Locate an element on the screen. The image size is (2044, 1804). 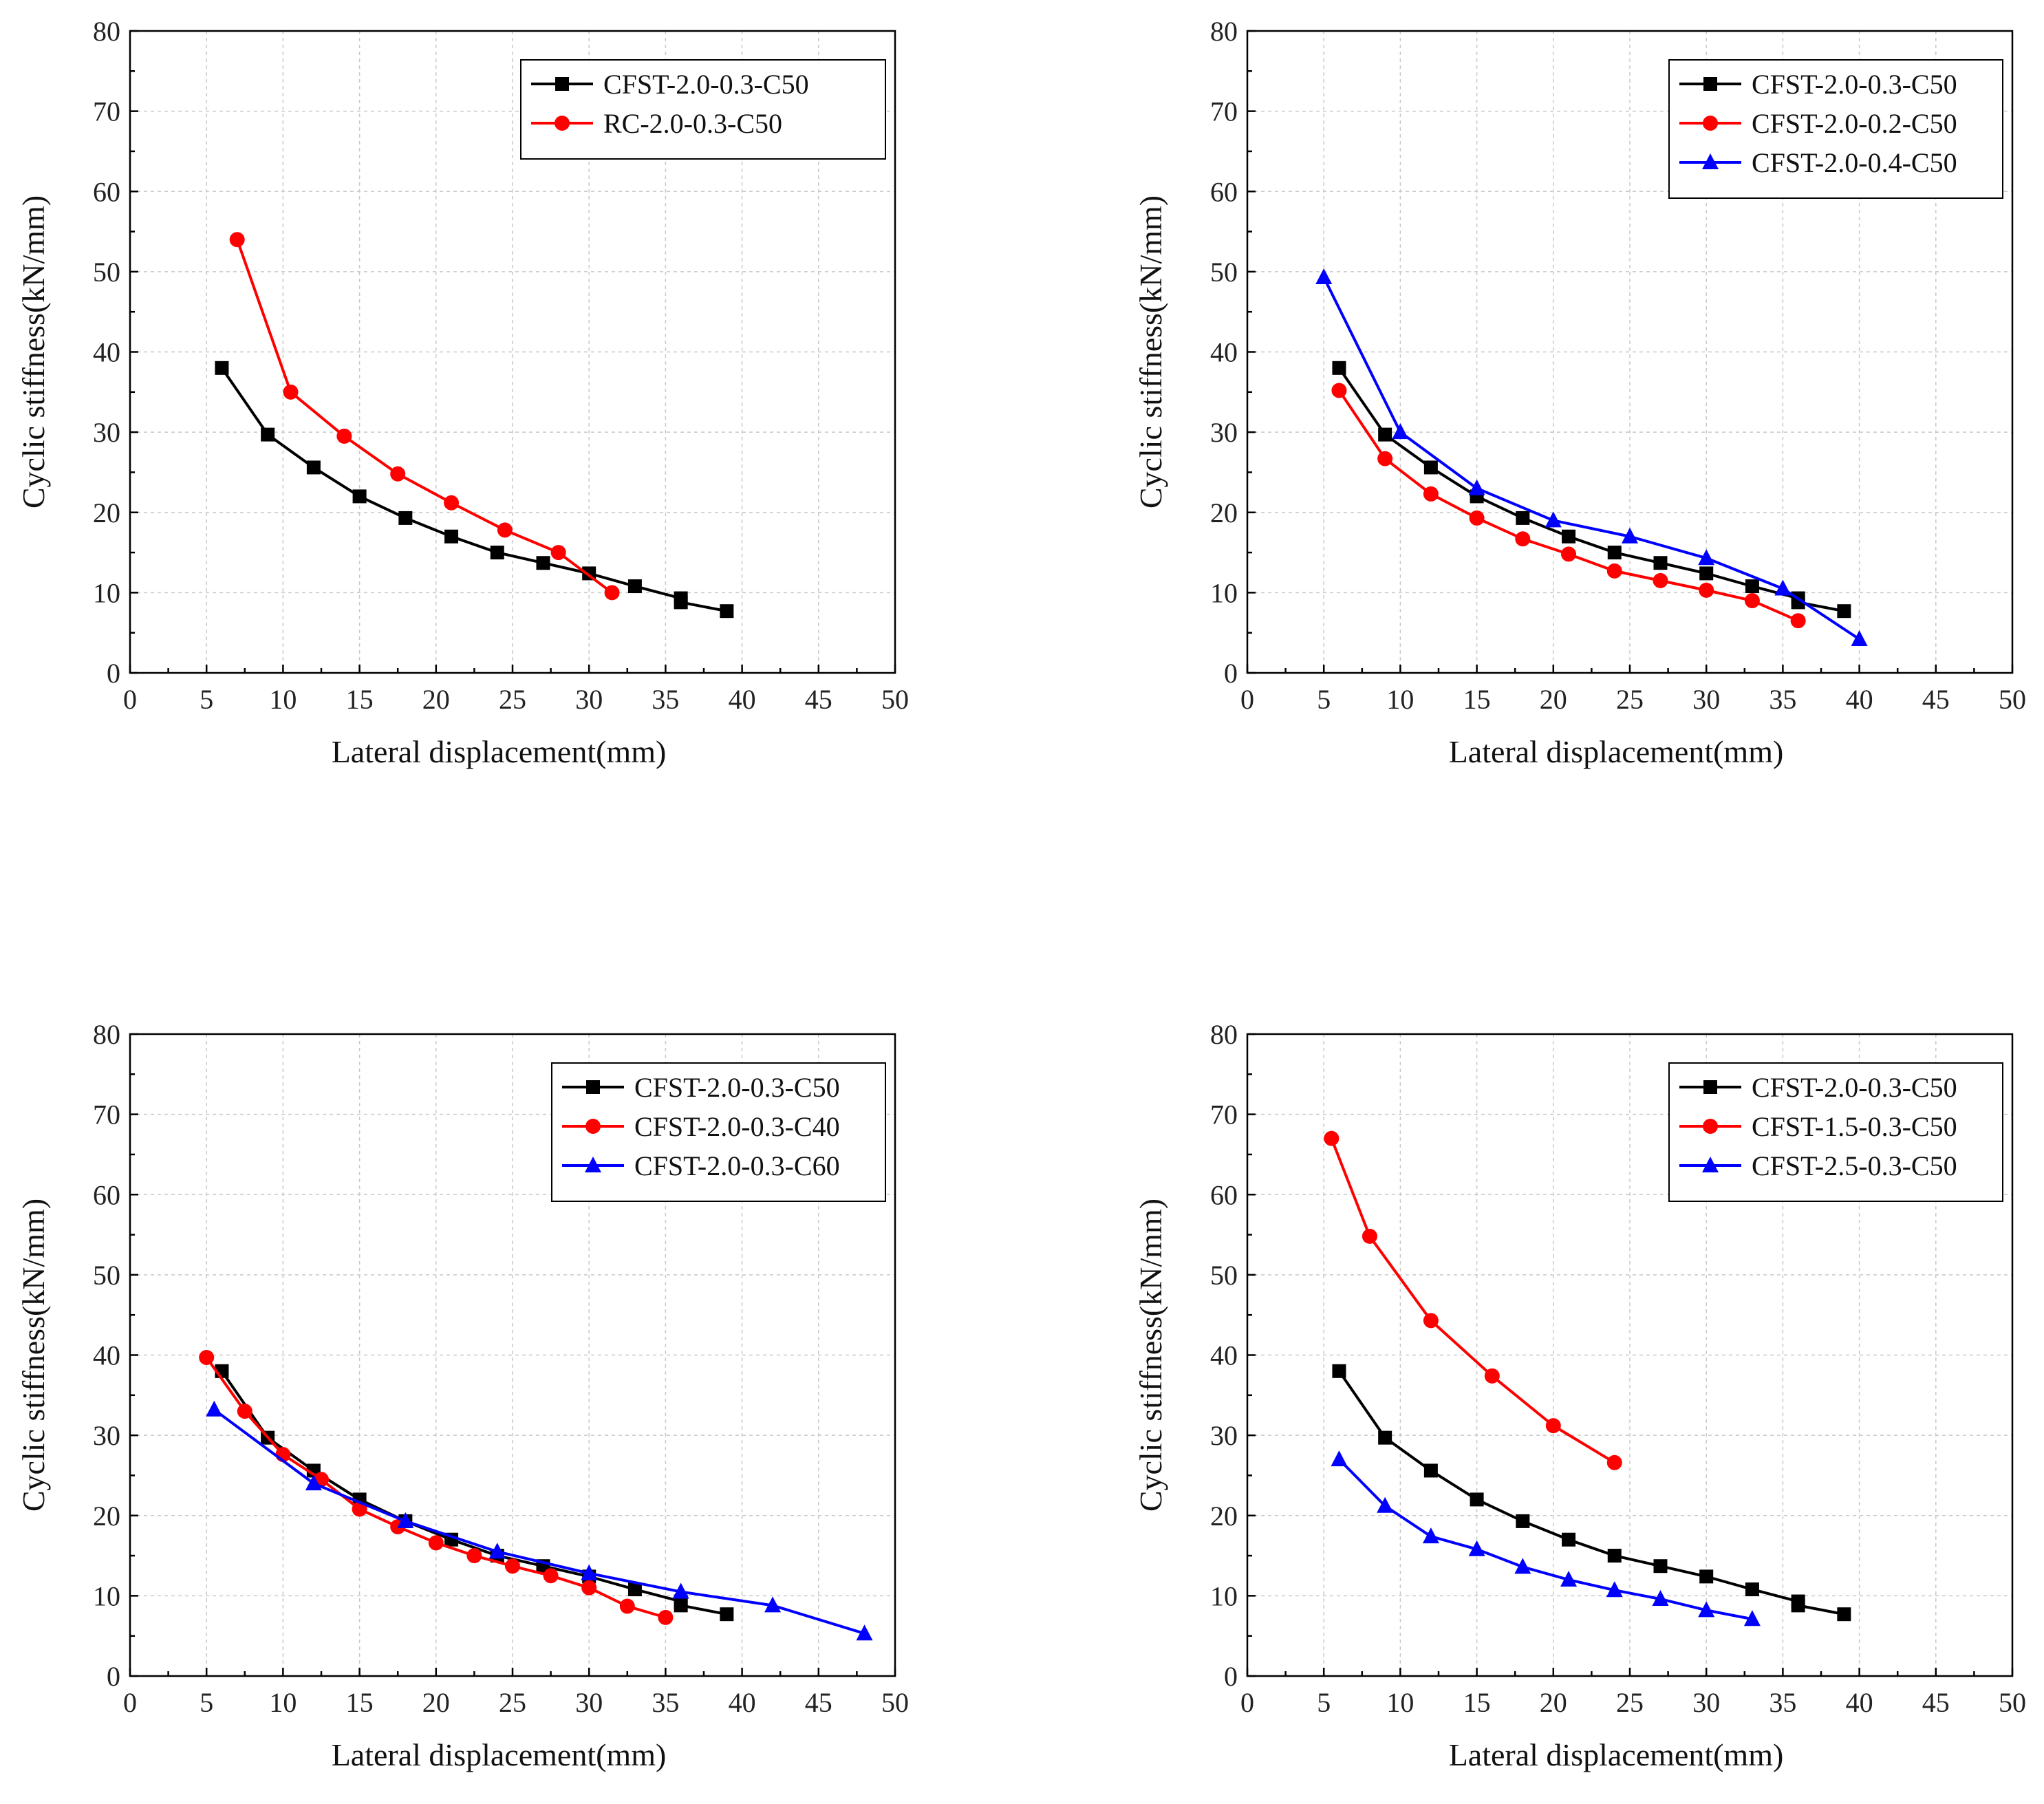
x-tick-label: 10 is located at coordinates (1400, 699).